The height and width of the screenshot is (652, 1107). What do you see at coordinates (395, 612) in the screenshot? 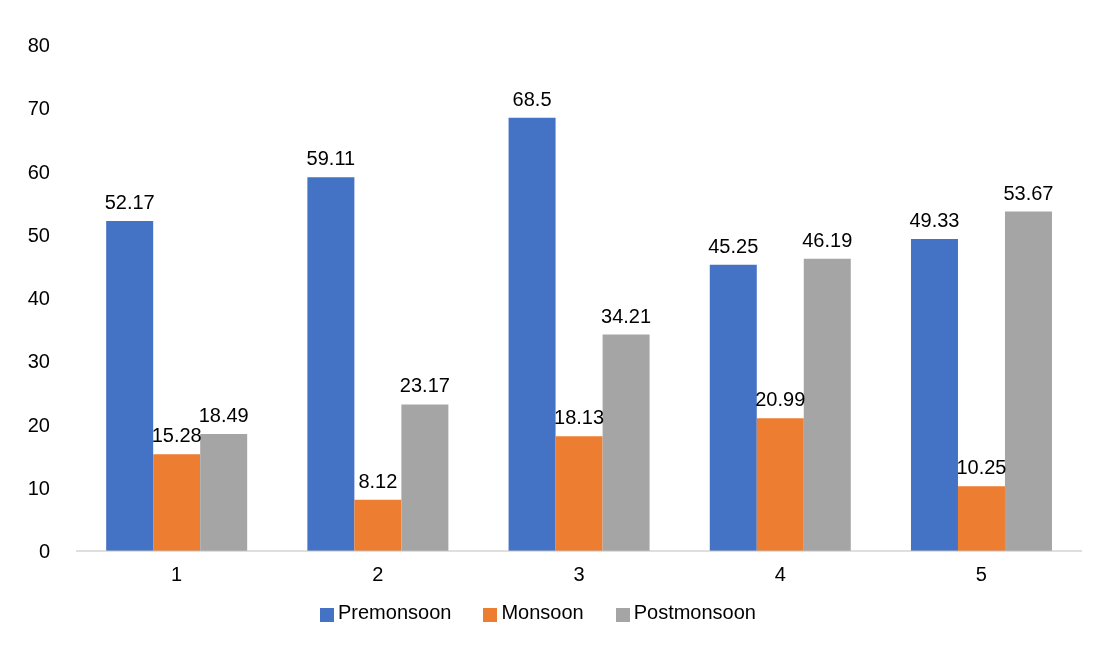
I see `legend-label: Premonsoon` at bounding box center [395, 612].